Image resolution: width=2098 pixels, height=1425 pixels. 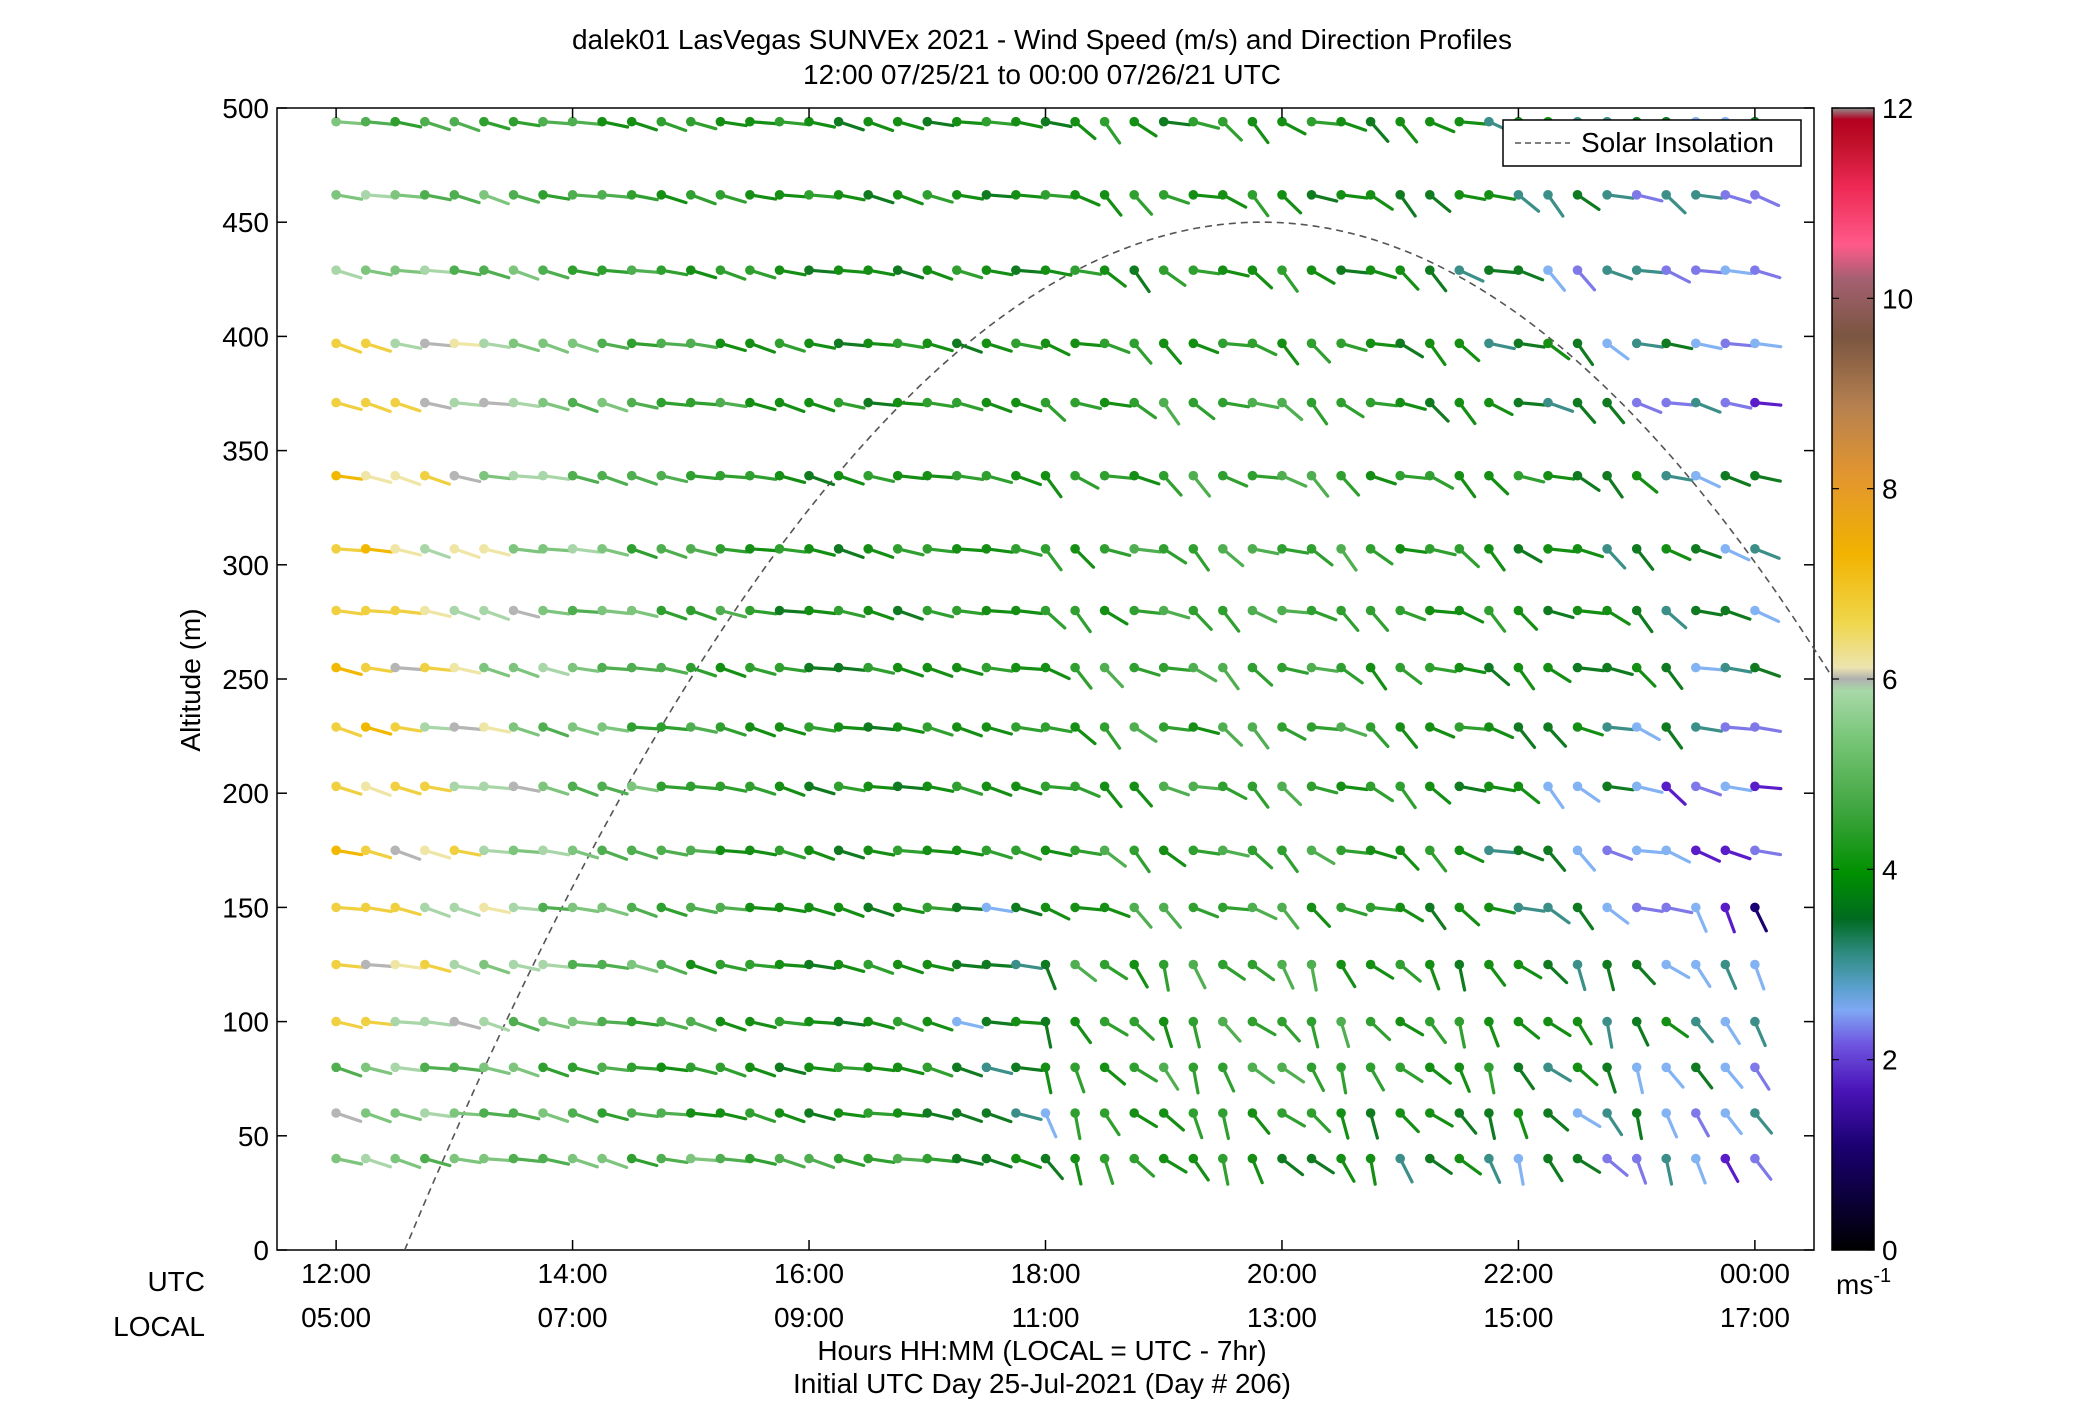 What do you see at coordinates (1755, 1317) in the screenshot?
I see `x-tick-label-local: 17:00` at bounding box center [1755, 1317].